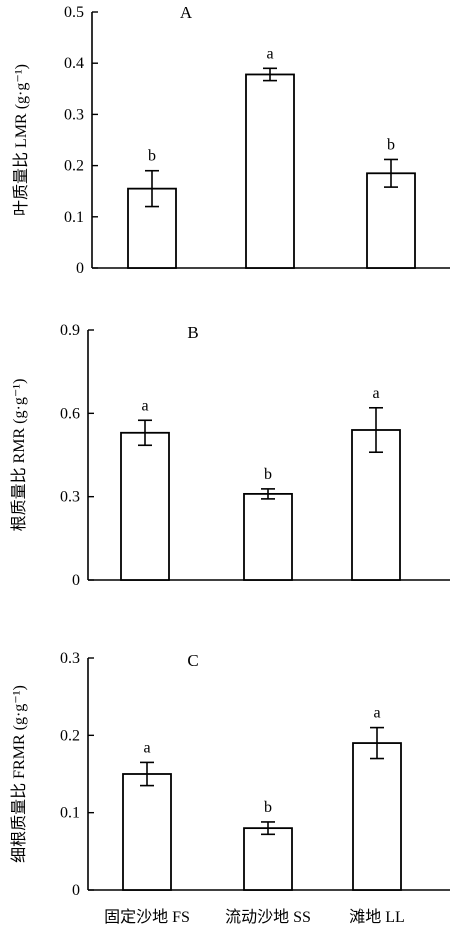 The height and width of the screenshot is (936, 460). Describe the element at coordinates (192, 332) in the screenshot. I see `panel-label: B` at that location.